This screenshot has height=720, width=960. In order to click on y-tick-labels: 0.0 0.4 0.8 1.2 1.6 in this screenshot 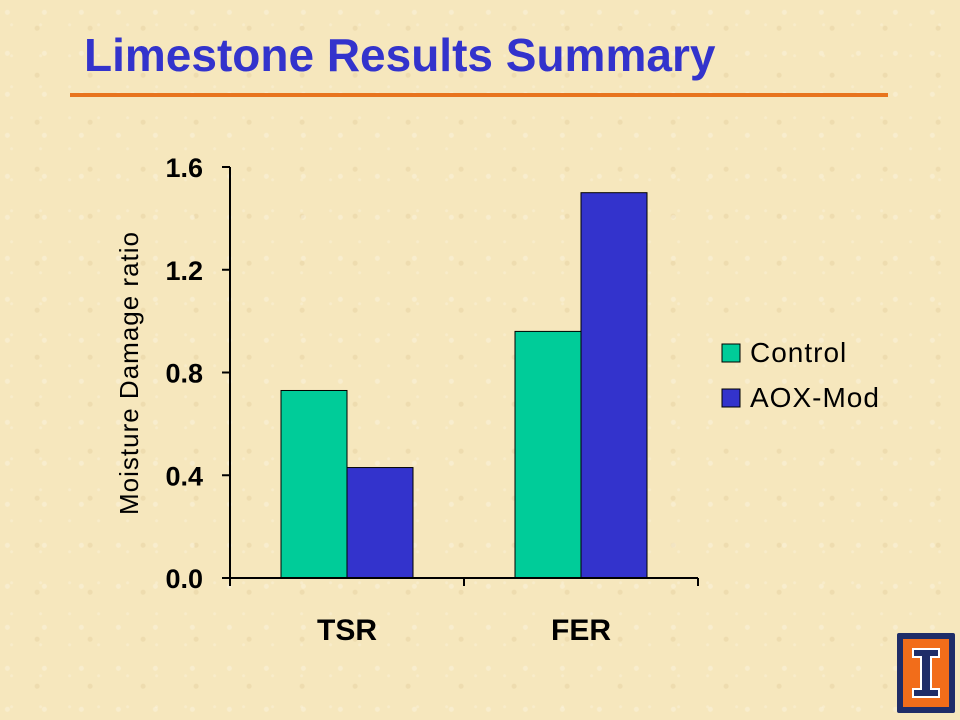, I will do `click(184, 373)`.